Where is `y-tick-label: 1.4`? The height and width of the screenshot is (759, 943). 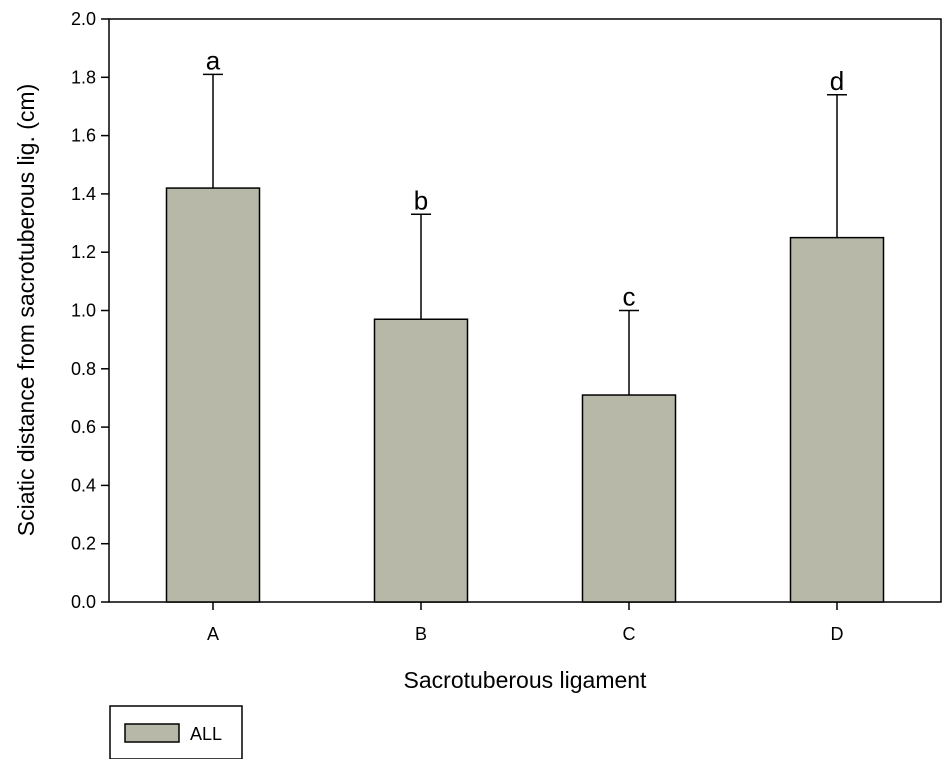
y-tick-label: 1.4 is located at coordinates (83, 194).